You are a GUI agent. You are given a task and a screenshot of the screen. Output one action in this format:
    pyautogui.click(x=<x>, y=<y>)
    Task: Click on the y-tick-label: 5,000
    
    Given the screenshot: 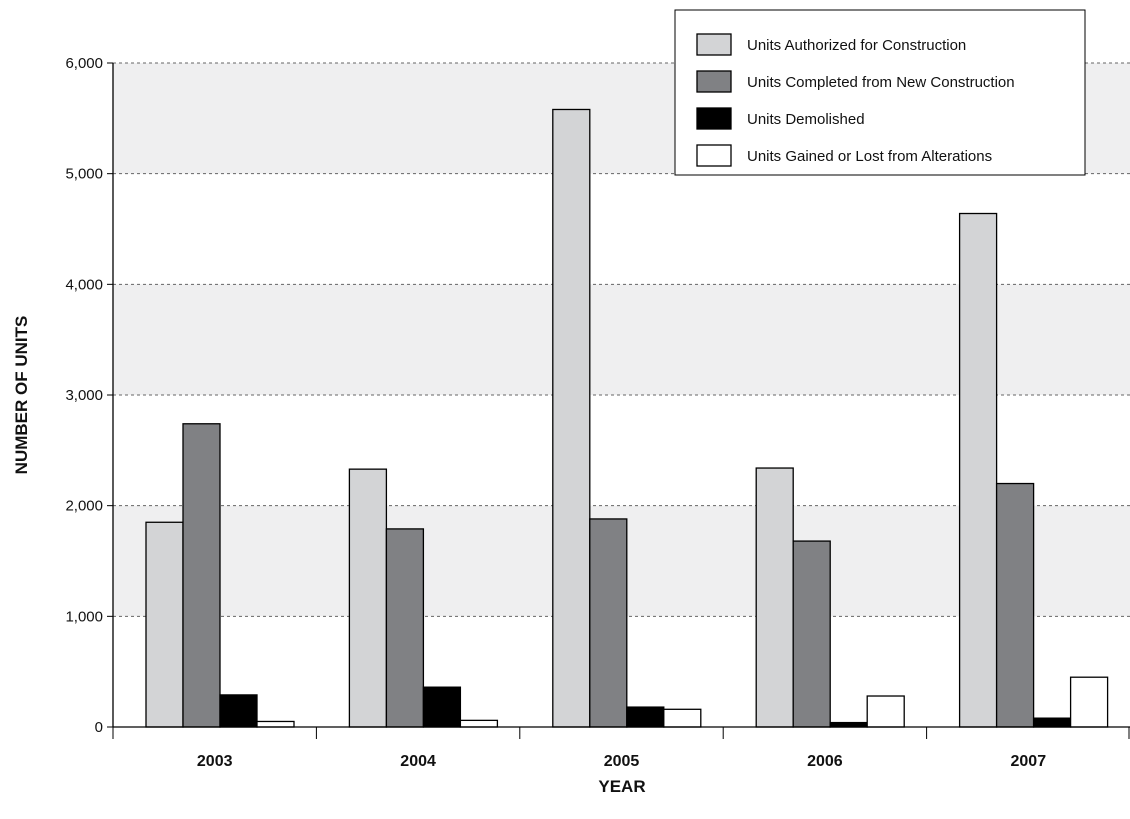 What is the action you would take?
    pyautogui.click(x=84, y=174)
    